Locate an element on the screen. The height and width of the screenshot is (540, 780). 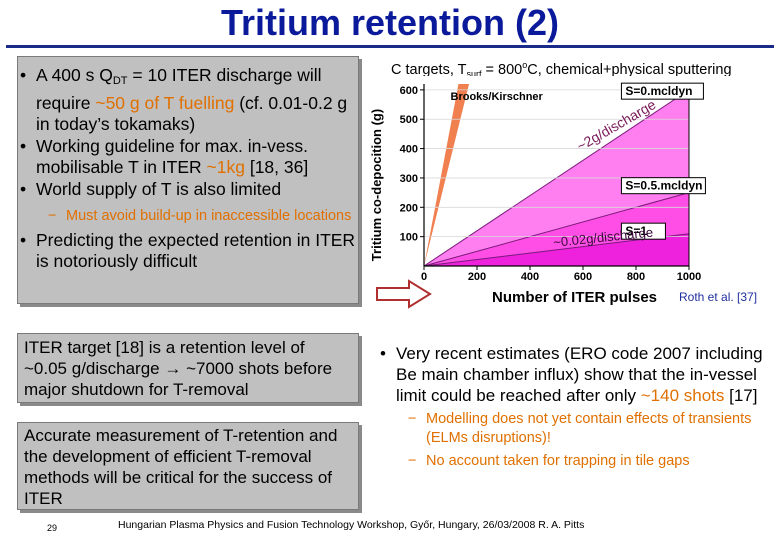
citation: Roth et al. [37] is located at coordinates (718, 297).